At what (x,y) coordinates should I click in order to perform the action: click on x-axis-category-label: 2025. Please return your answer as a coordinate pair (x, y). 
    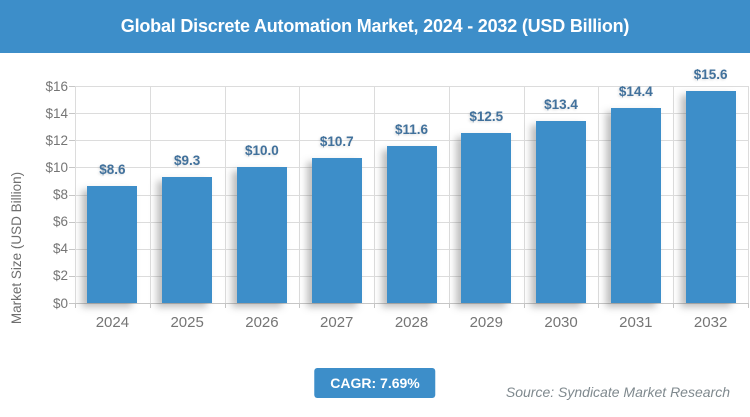
    Looking at the image, I should click on (187, 322).